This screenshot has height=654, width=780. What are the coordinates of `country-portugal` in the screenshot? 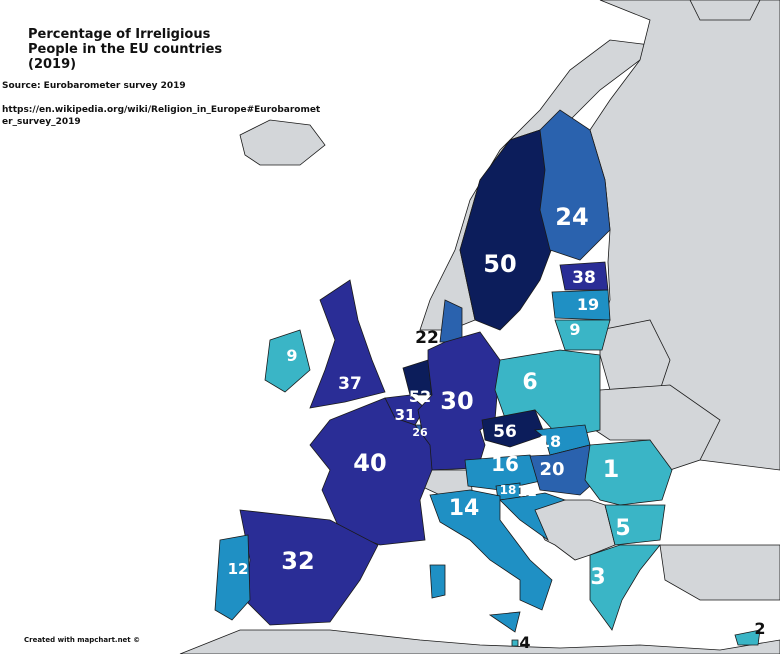 It's located at (232, 577).